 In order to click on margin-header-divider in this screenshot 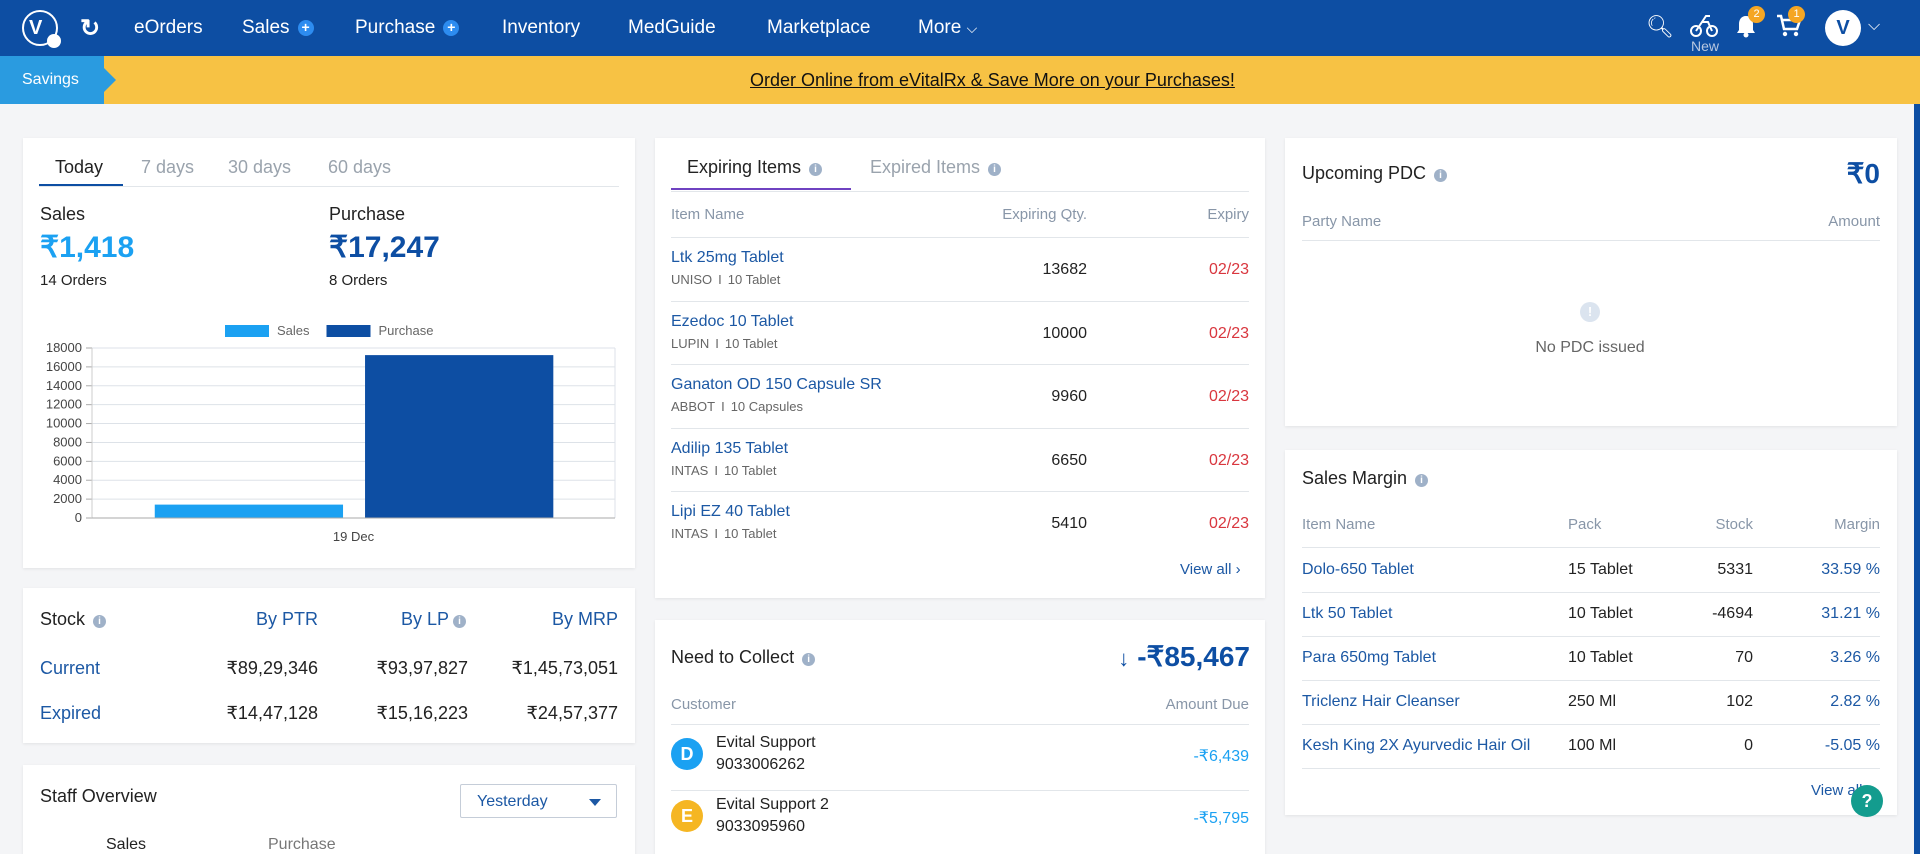, I will do `click(1591, 547)`.